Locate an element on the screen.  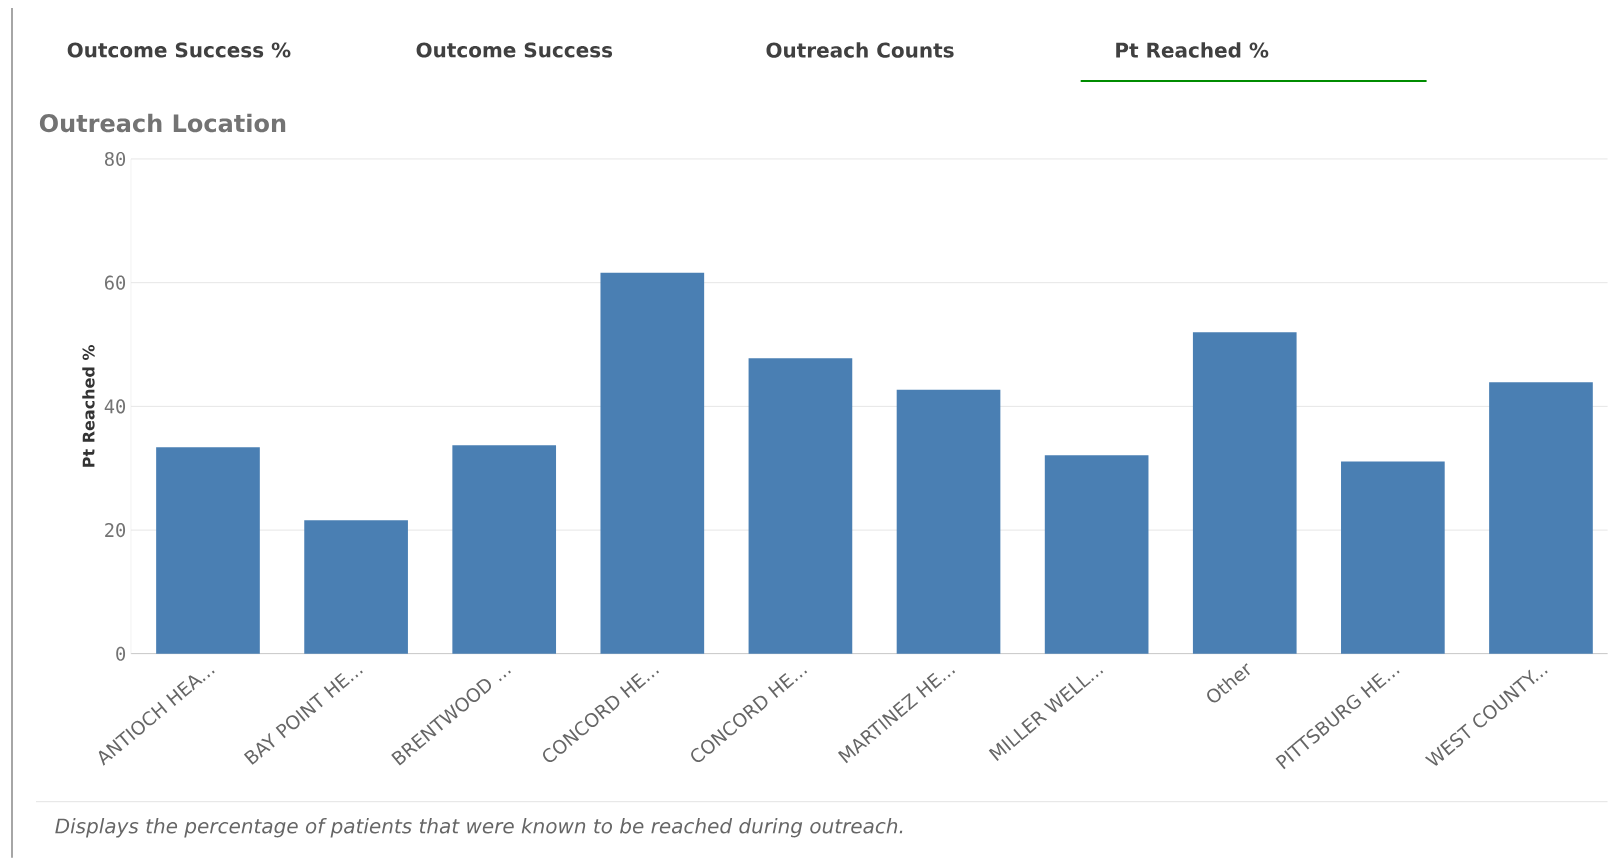
y-tick-label: 0 is located at coordinates (121, 653).